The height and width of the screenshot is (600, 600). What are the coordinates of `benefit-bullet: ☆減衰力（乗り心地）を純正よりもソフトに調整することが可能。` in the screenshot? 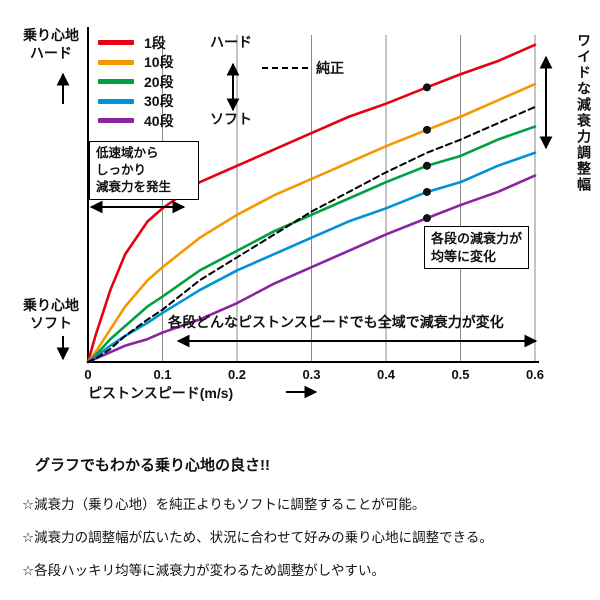 It's located at (224, 504).